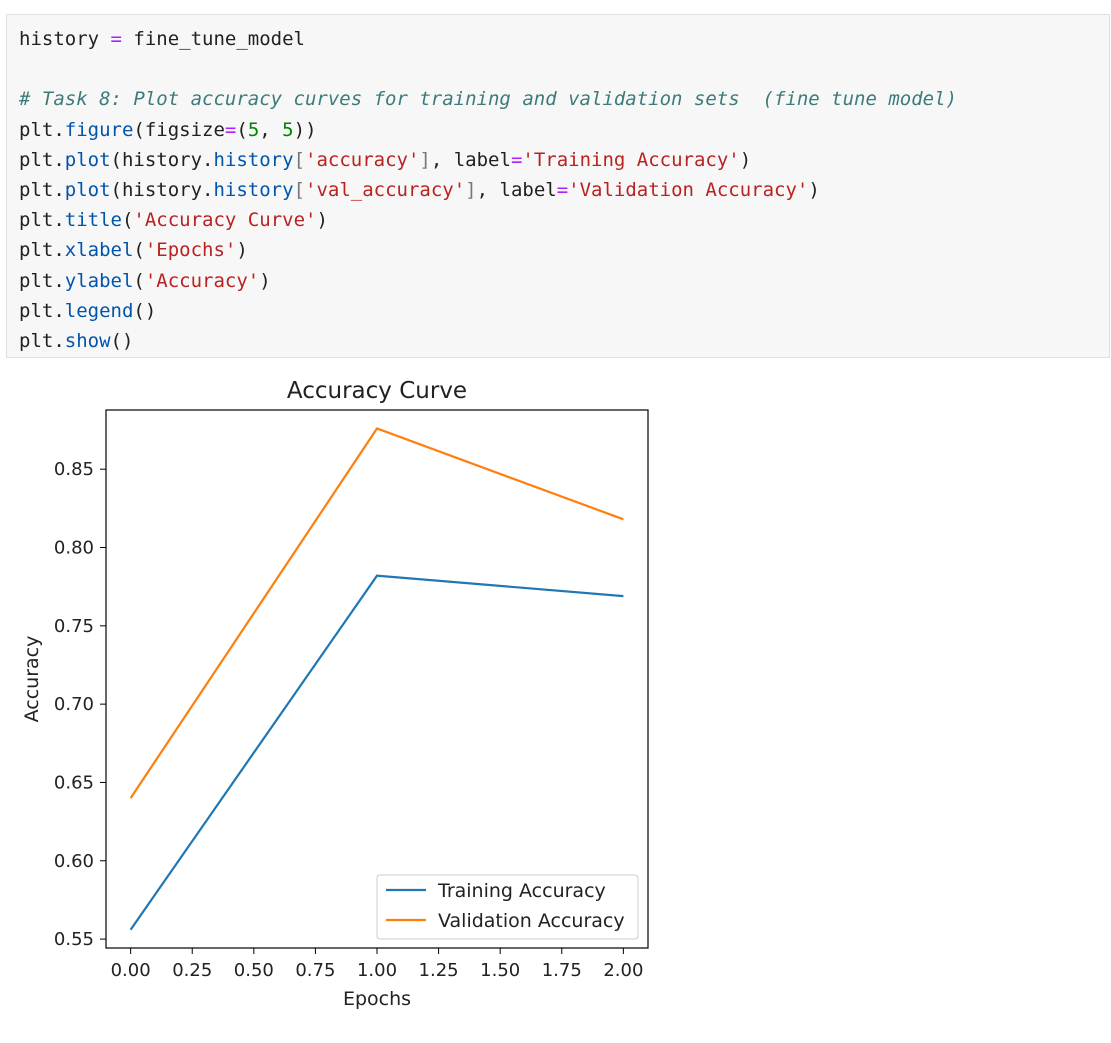  I want to click on legend: Training Accuracy Validation Accuracy, so click(507, 907).